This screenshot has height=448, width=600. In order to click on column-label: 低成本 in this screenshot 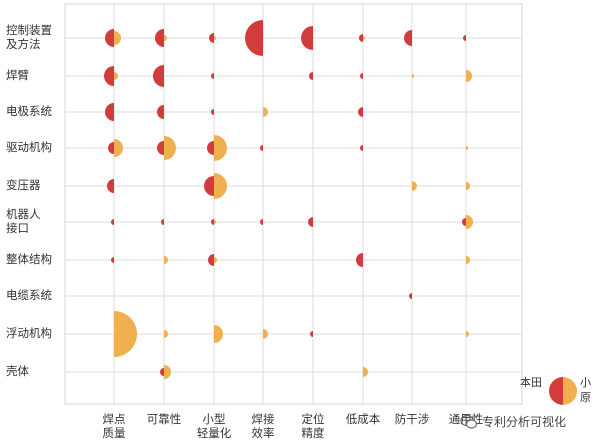, I will do `click(363, 419)`.